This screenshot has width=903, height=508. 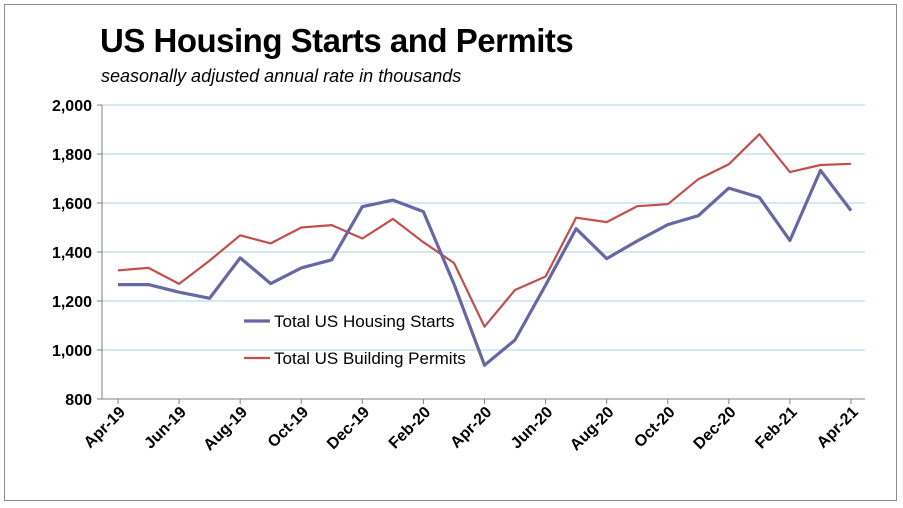 What do you see at coordinates (370, 358) in the screenshot?
I see `legend-label: Total US Building Permits` at bounding box center [370, 358].